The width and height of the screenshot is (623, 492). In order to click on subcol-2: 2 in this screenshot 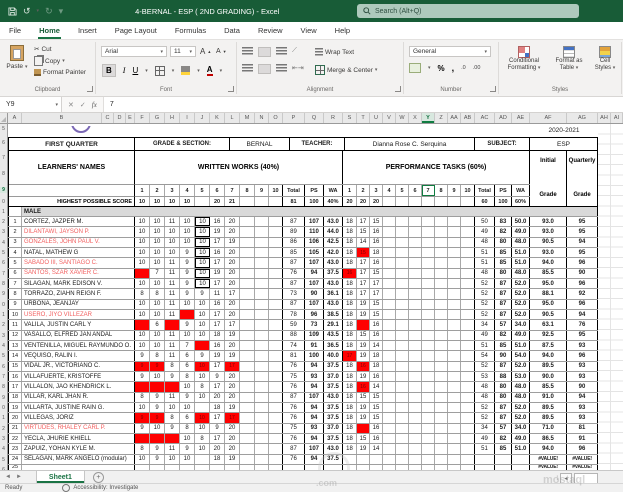, I will do `click(363, 191)`.